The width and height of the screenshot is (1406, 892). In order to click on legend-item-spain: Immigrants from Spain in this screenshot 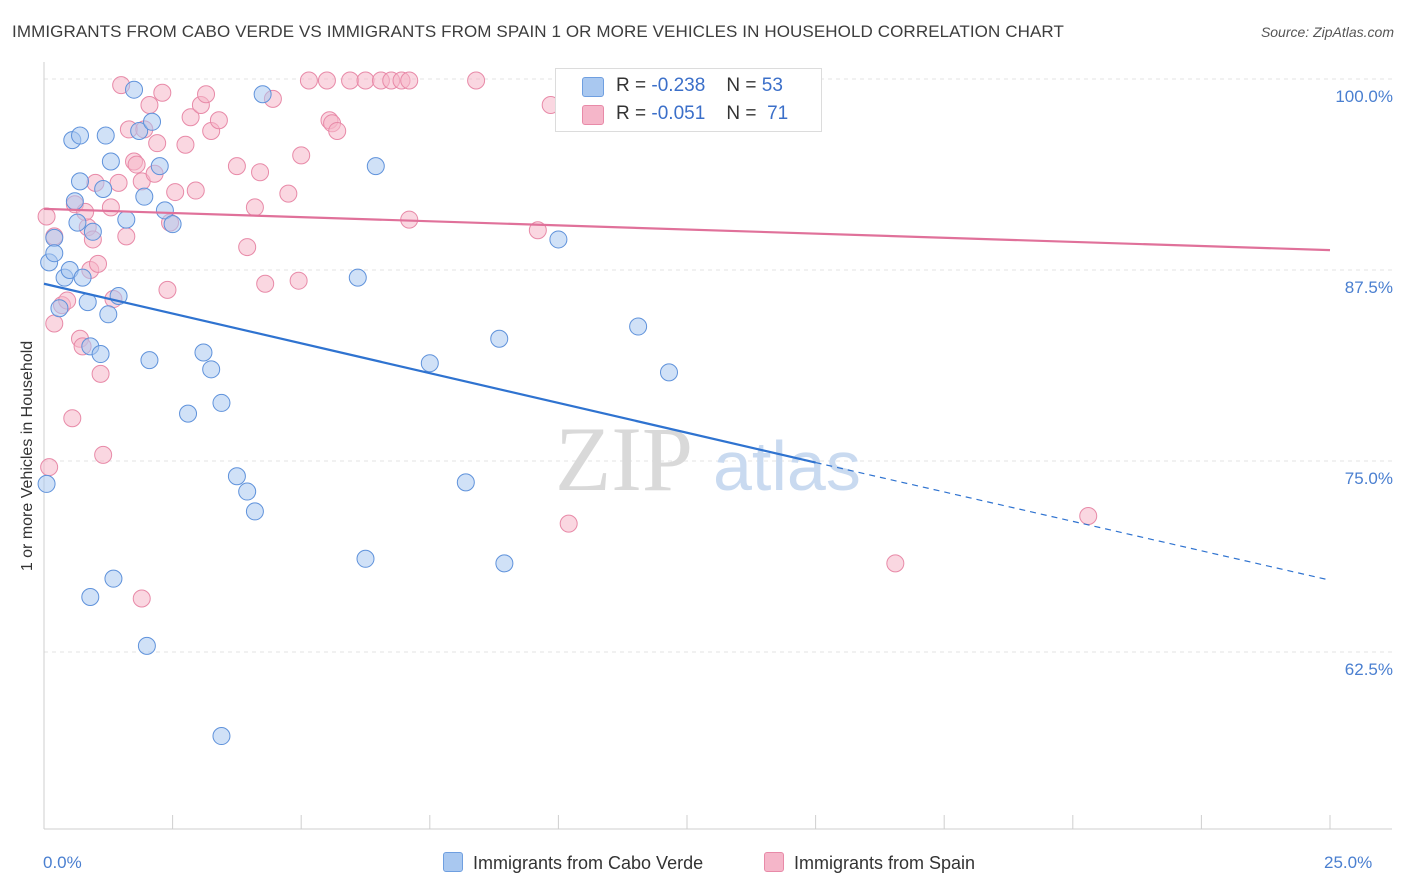, I will do `click(869, 863)`.